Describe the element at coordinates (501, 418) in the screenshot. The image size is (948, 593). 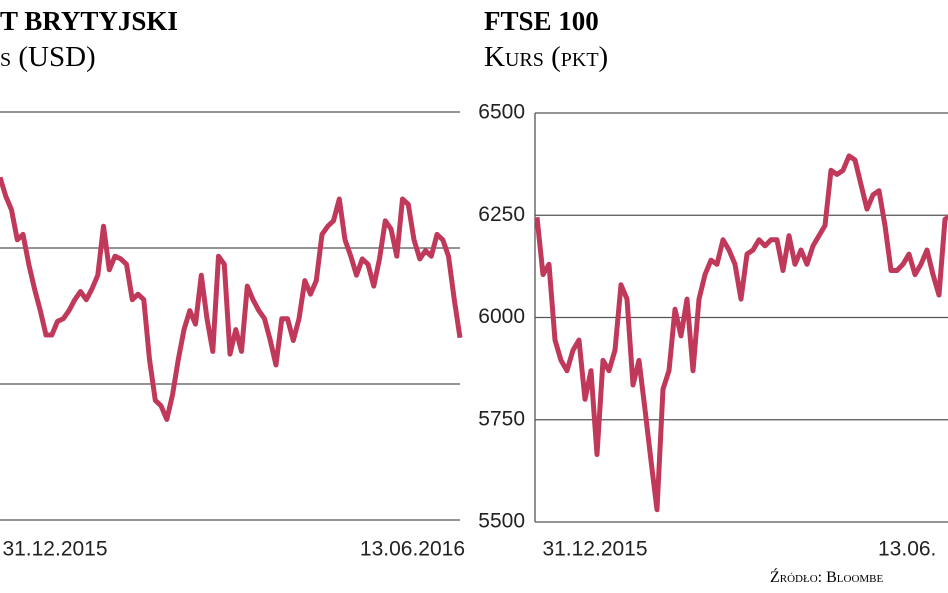
I see `y-tick-label: 5750` at that location.